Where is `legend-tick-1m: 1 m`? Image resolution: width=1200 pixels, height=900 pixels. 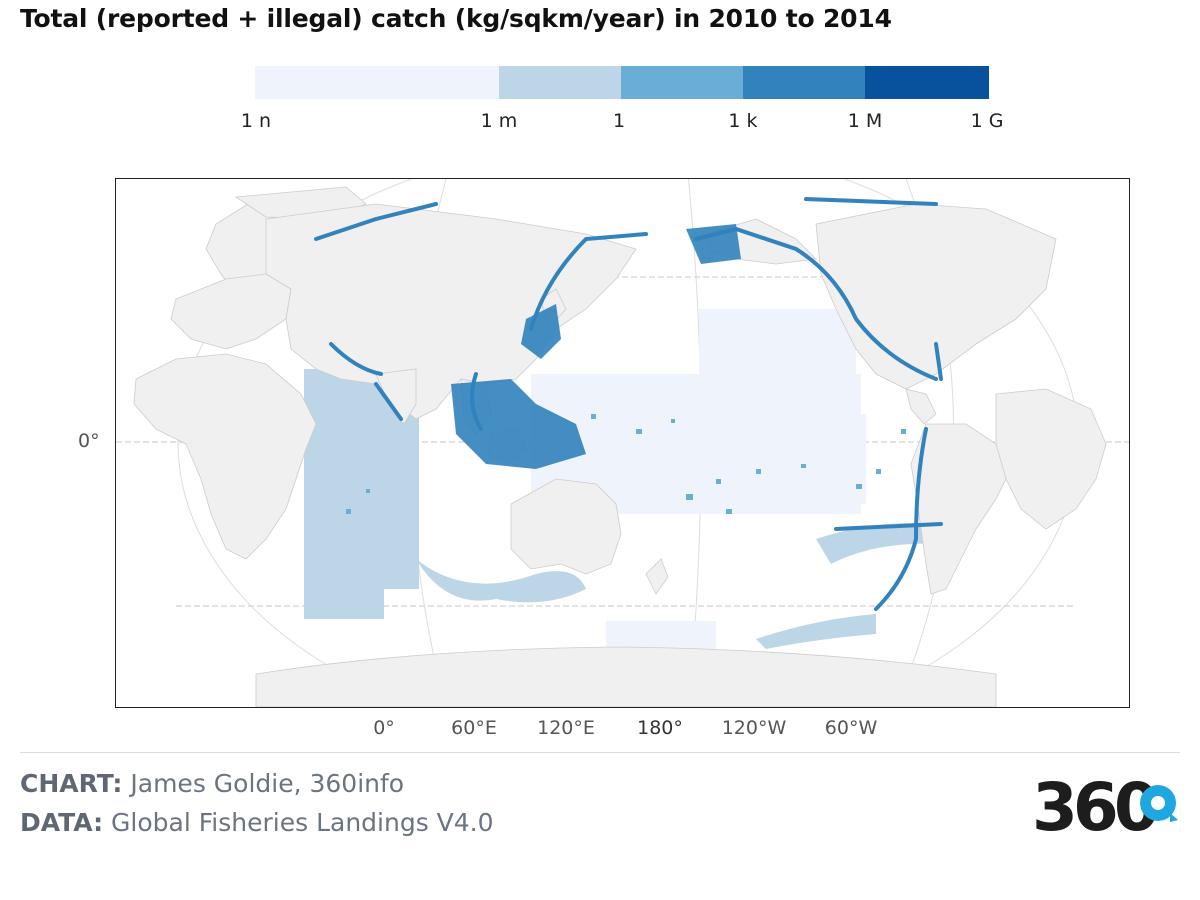
legend-tick-1m: 1 m is located at coordinates (499, 121).